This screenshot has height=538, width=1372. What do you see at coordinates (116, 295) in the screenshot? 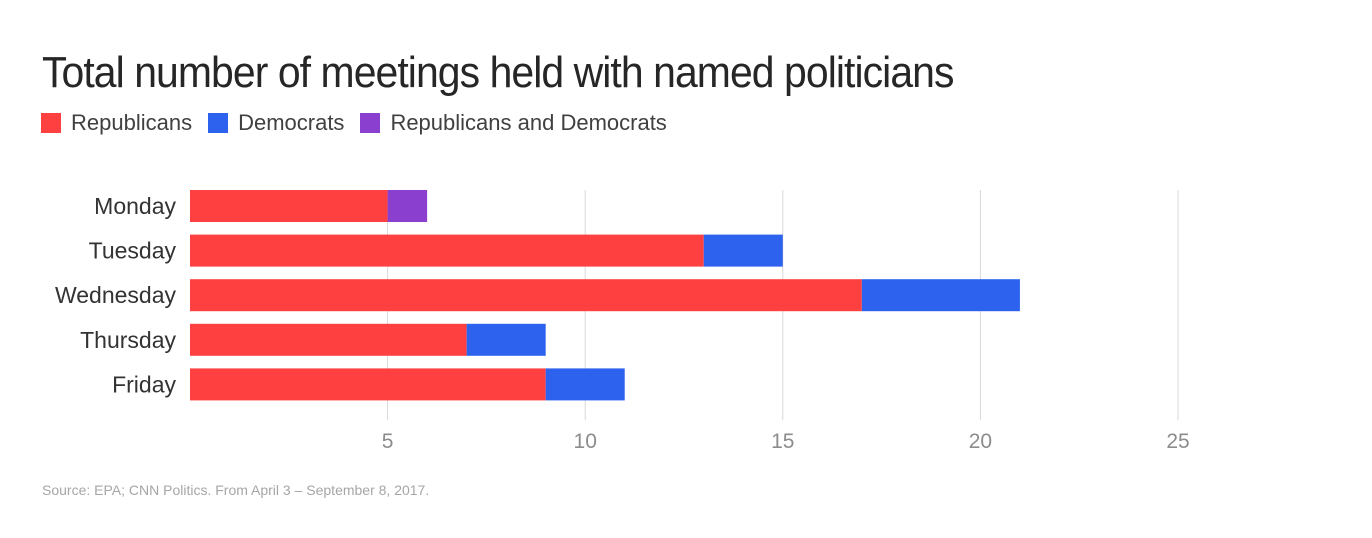
I see `category-label: Wednesday` at bounding box center [116, 295].